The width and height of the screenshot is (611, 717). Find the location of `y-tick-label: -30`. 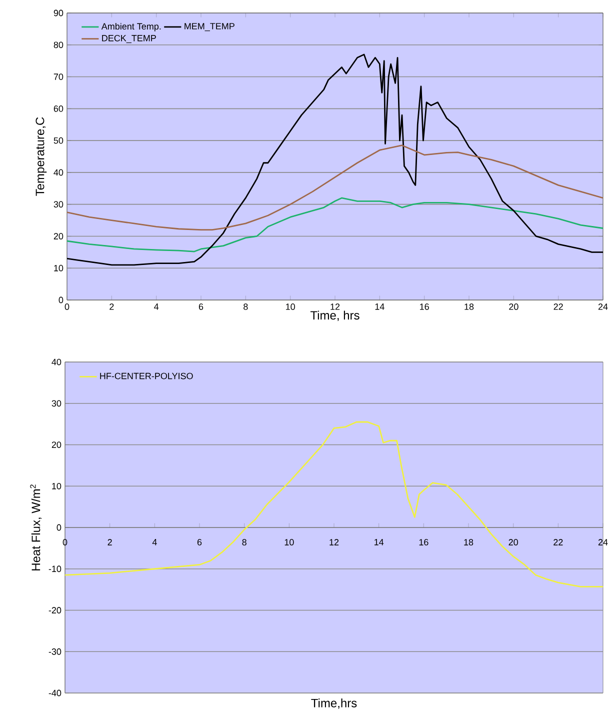

y-tick-label: -30 is located at coordinates (55, 651).